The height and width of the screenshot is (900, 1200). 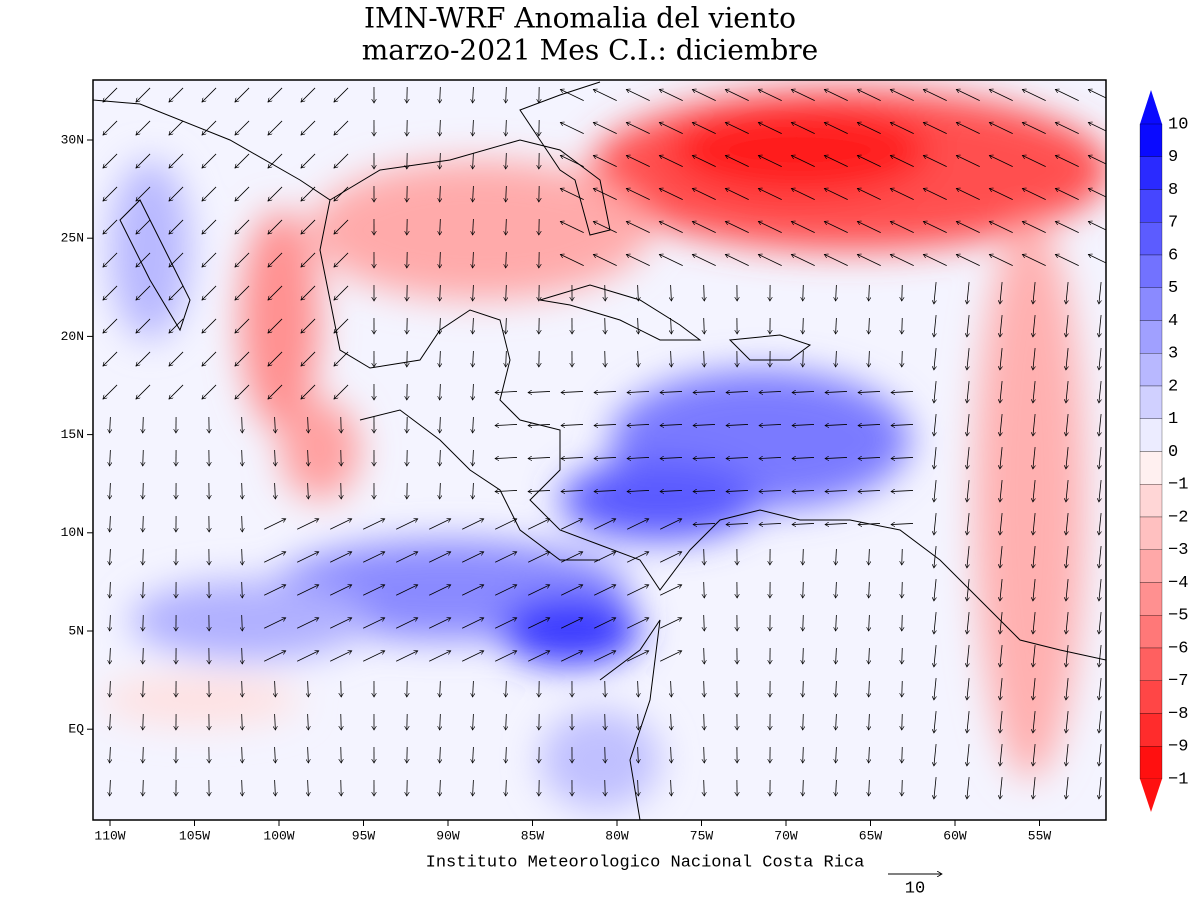 What do you see at coordinates (1178, 517) in the screenshot?
I see `colorbar-label: −2` at bounding box center [1178, 517].